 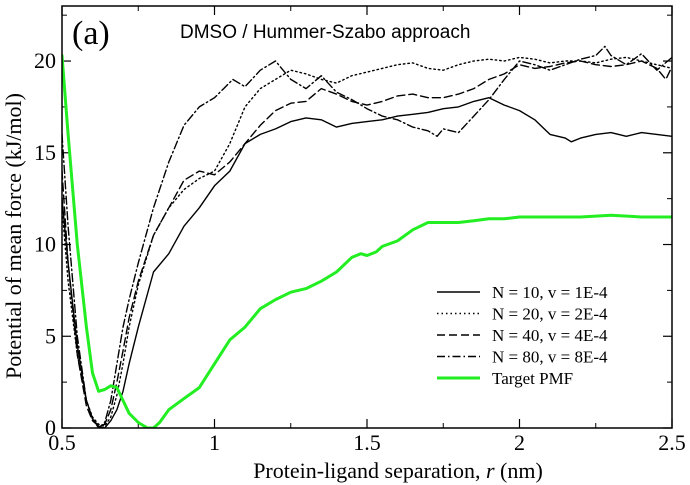 What do you see at coordinates (532, 378) in the screenshot?
I see `legend-label: Target PMF` at bounding box center [532, 378].